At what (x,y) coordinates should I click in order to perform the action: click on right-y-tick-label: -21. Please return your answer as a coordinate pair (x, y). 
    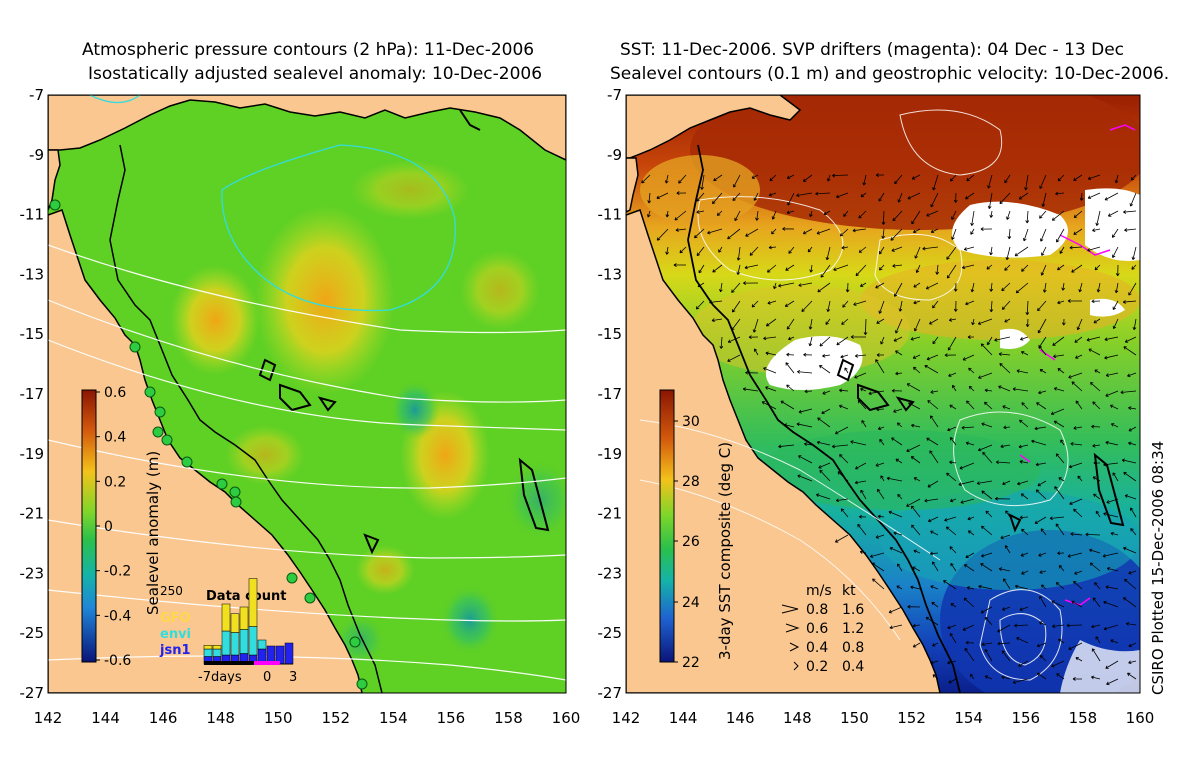
    Looking at the image, I should click on (610, 514).